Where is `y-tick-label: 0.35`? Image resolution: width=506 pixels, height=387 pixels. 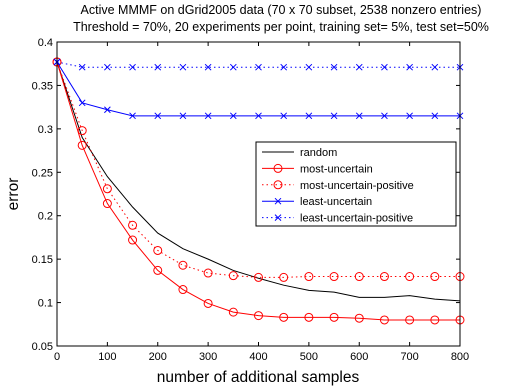
y-tick-label: 0.35 is located at coordinates (42, 86).